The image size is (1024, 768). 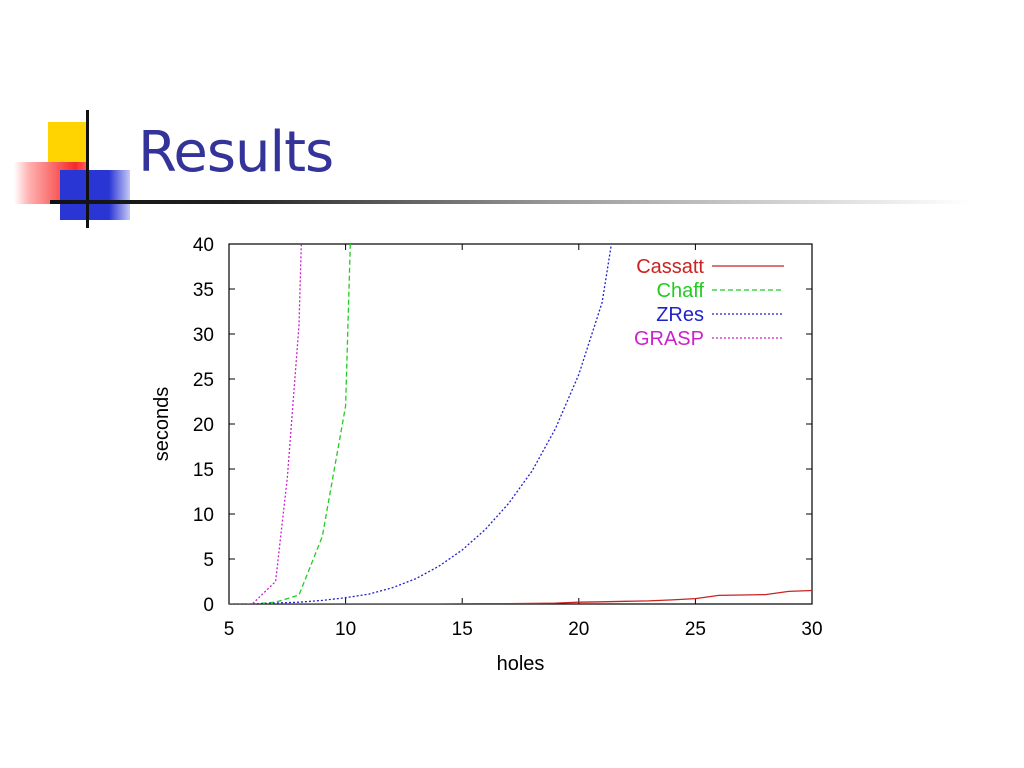 I want to click on series-line-grasp, so click(x=265, y=424).